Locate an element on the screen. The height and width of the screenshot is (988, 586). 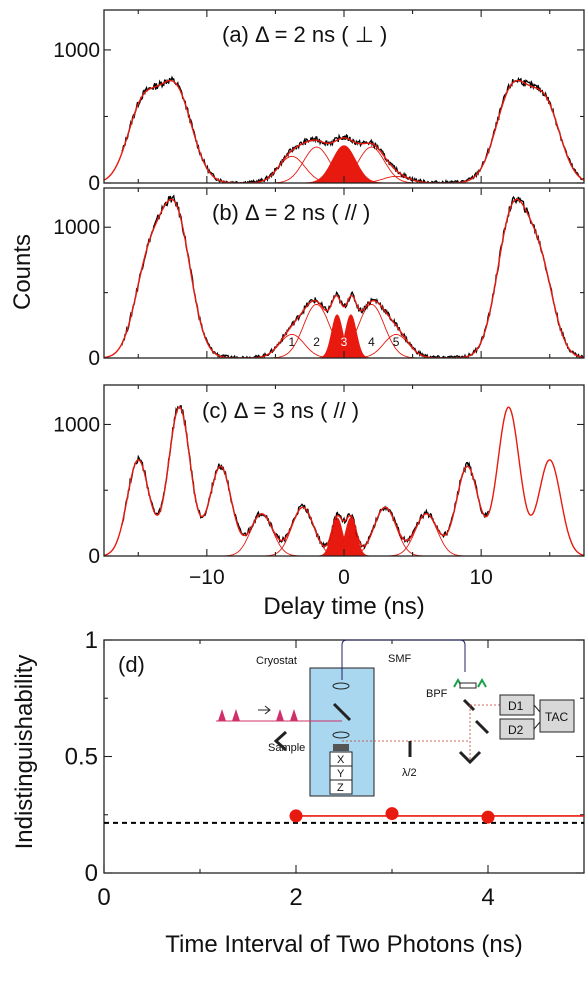
setup-inset: Cryostat SMF Sample X Y Z λ/2 BPF is located at coordinates (395, 718).